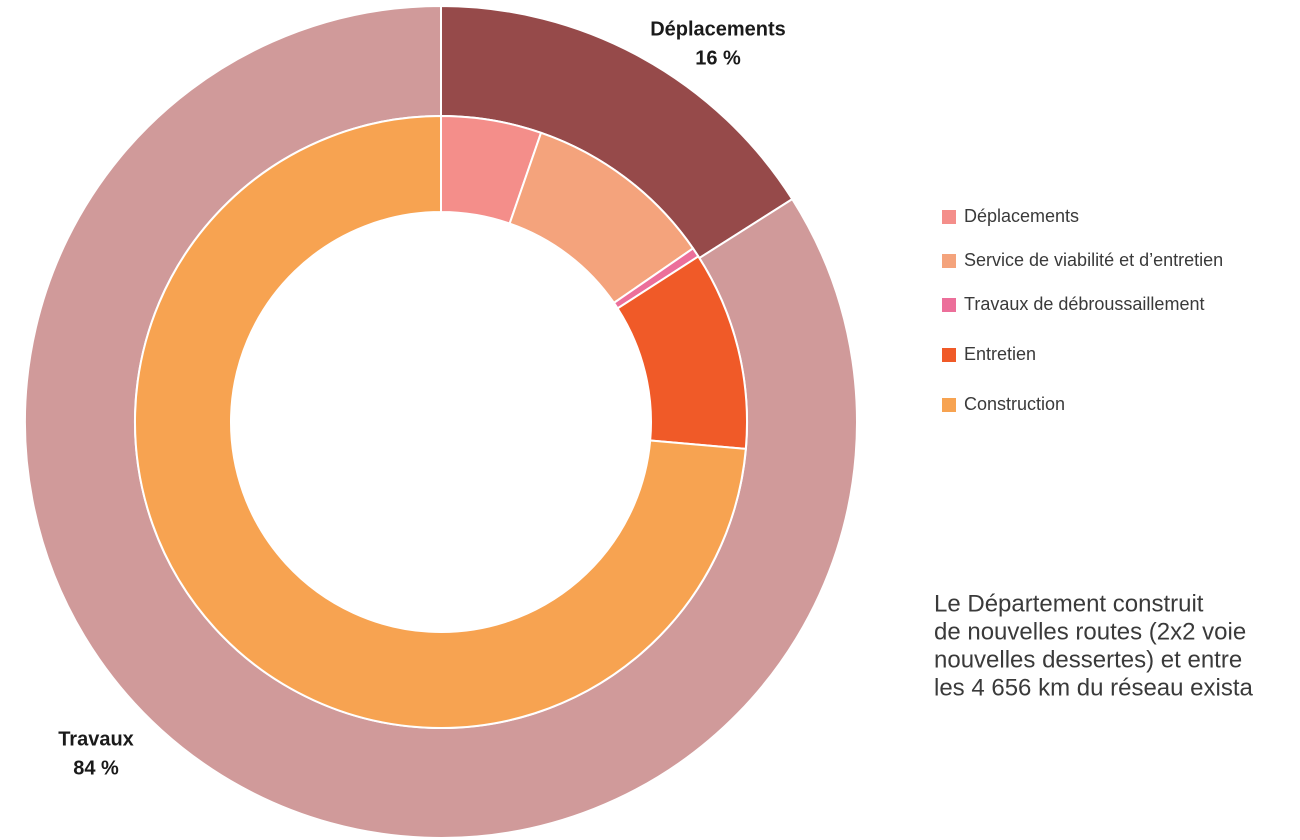  Describe the element at coordinates (1021, 216) in the screenshot. I see `legend-label: Déplacements` at that location.